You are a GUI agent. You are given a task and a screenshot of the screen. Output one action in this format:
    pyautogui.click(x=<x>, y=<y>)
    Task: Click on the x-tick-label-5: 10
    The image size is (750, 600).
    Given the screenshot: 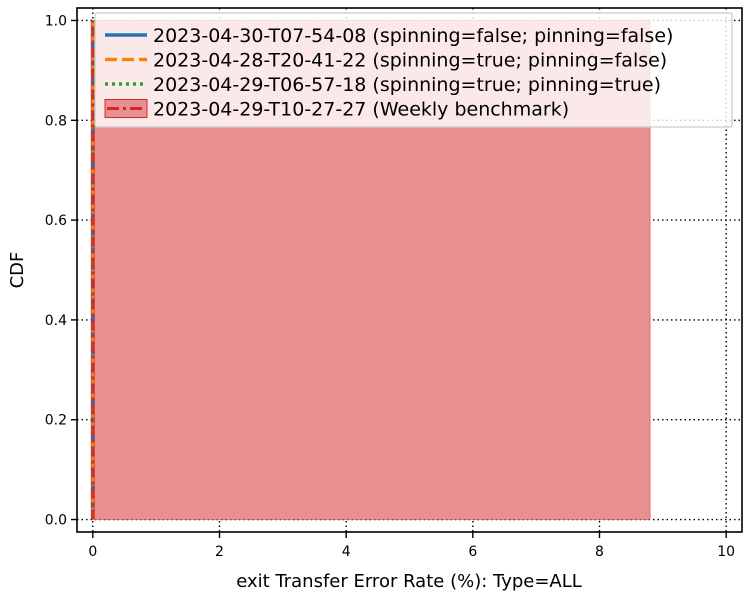 What is the action you would take?
    pyautogui.click(x=726, y=552)
    